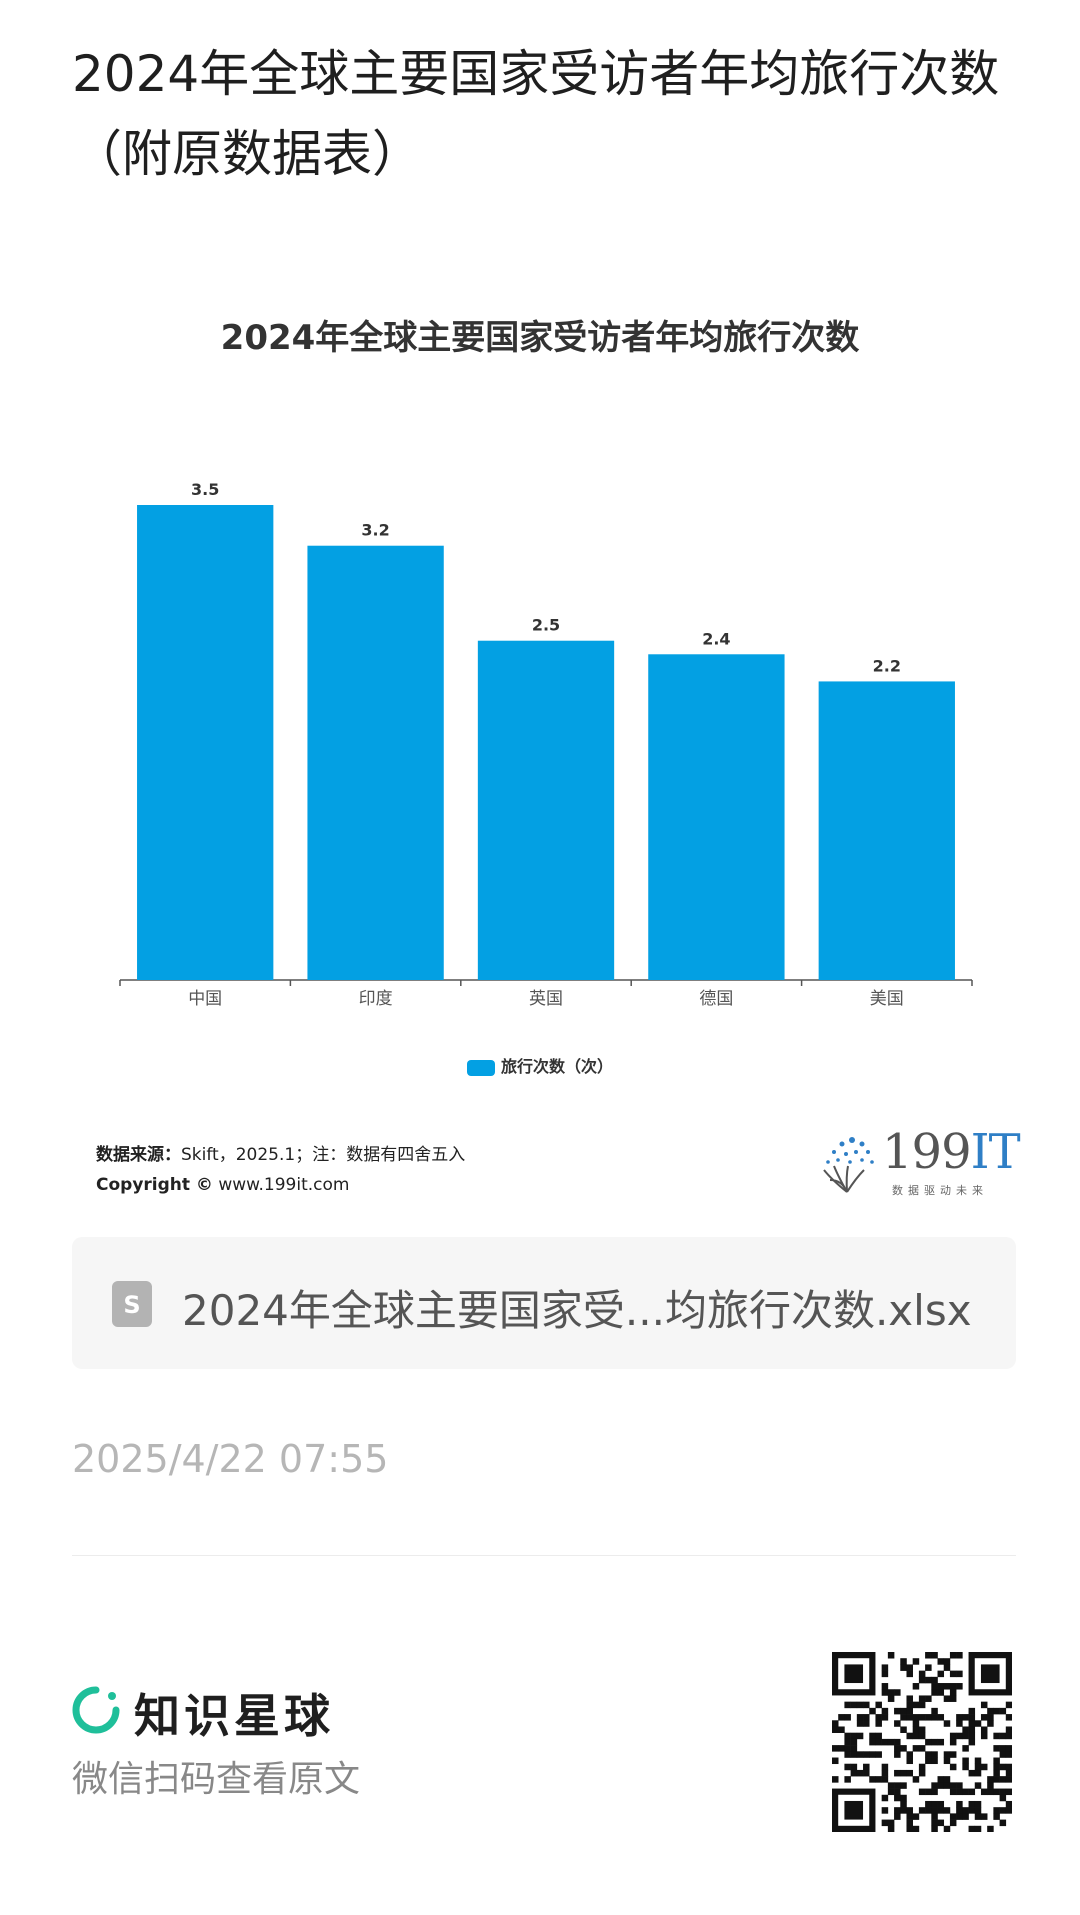  I want to click on site-link: www.199it.com, so click(284, 1185).